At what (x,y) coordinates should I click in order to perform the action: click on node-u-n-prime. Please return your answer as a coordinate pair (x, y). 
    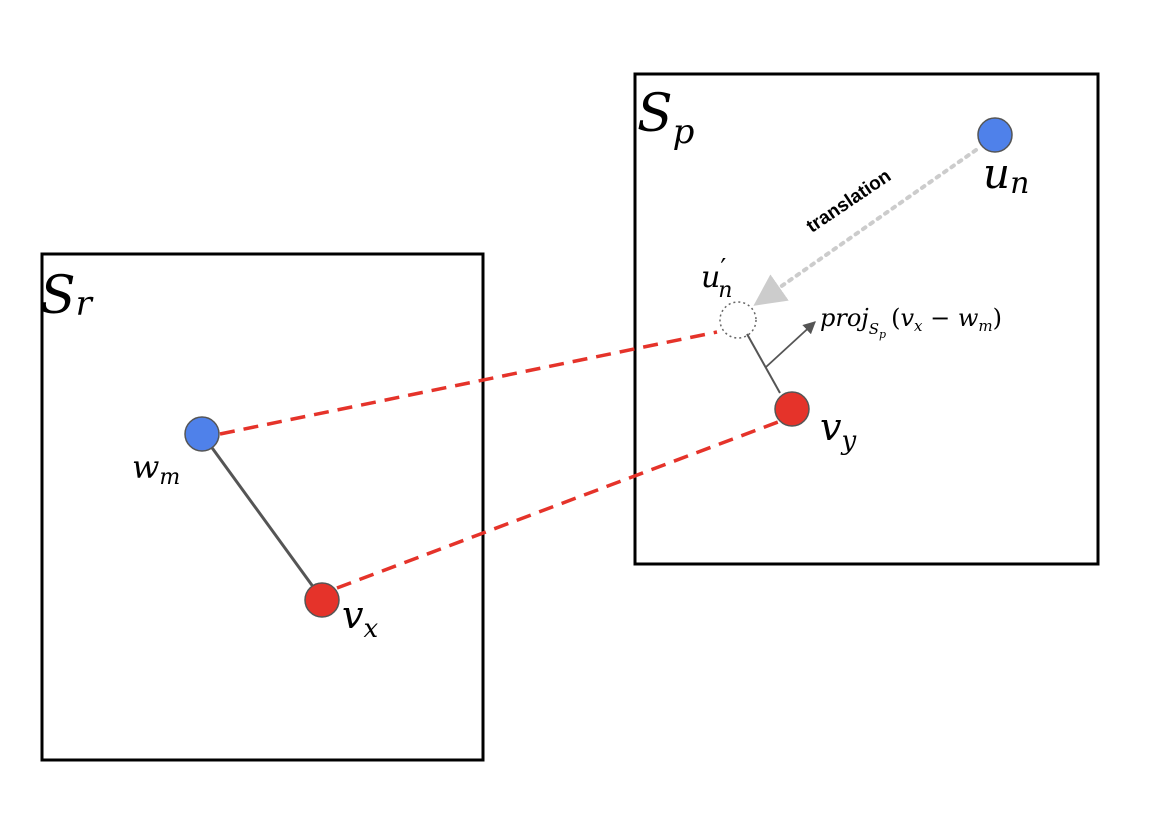
    Looking at the image, I should click on (738, 320).